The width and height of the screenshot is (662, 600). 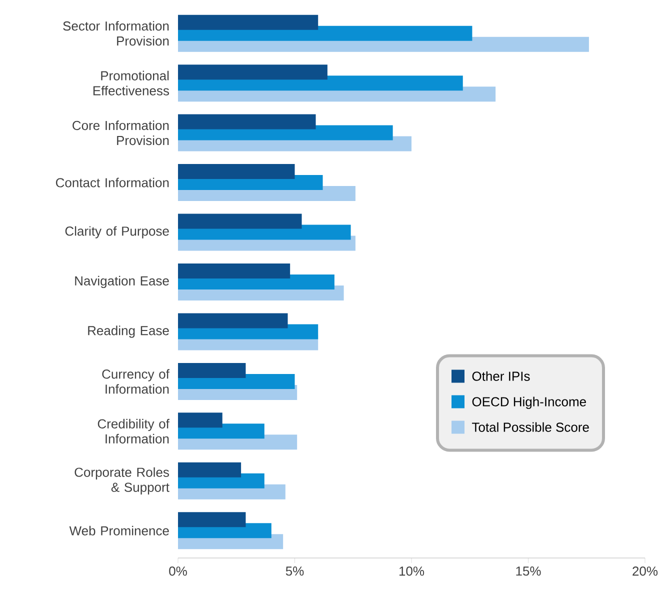 I want to click on legend-label: Other IPIs, so click(x=501, y=376).